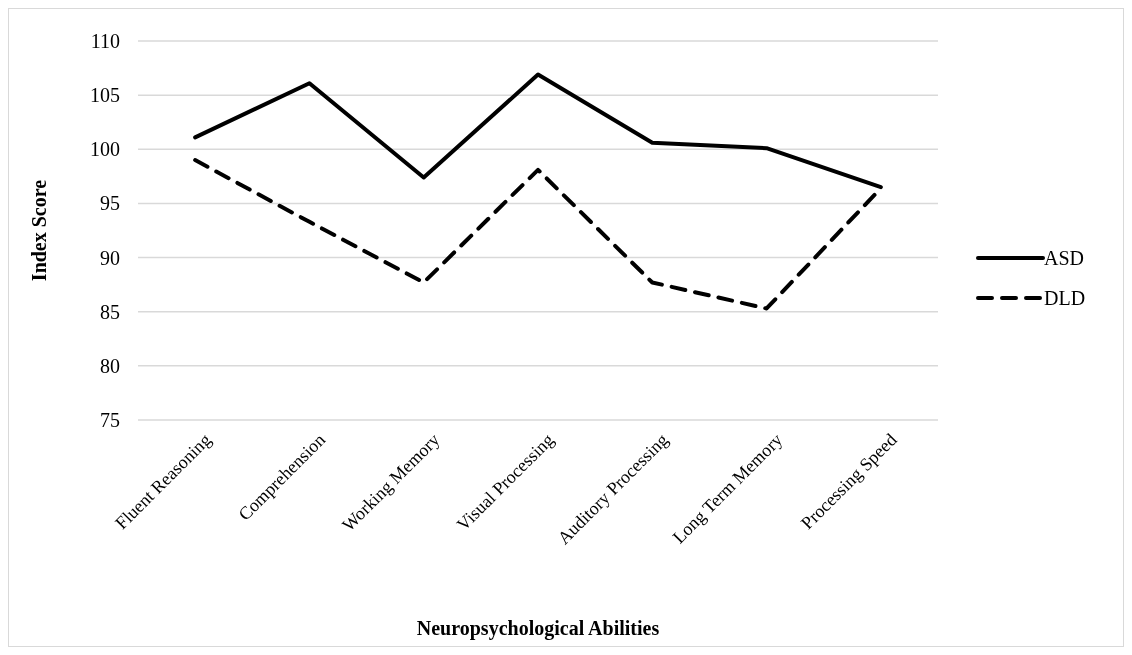 The width and height of the screenshot is (1132, 655). I want to click on y-tick-label: 100, so click(105, 149).